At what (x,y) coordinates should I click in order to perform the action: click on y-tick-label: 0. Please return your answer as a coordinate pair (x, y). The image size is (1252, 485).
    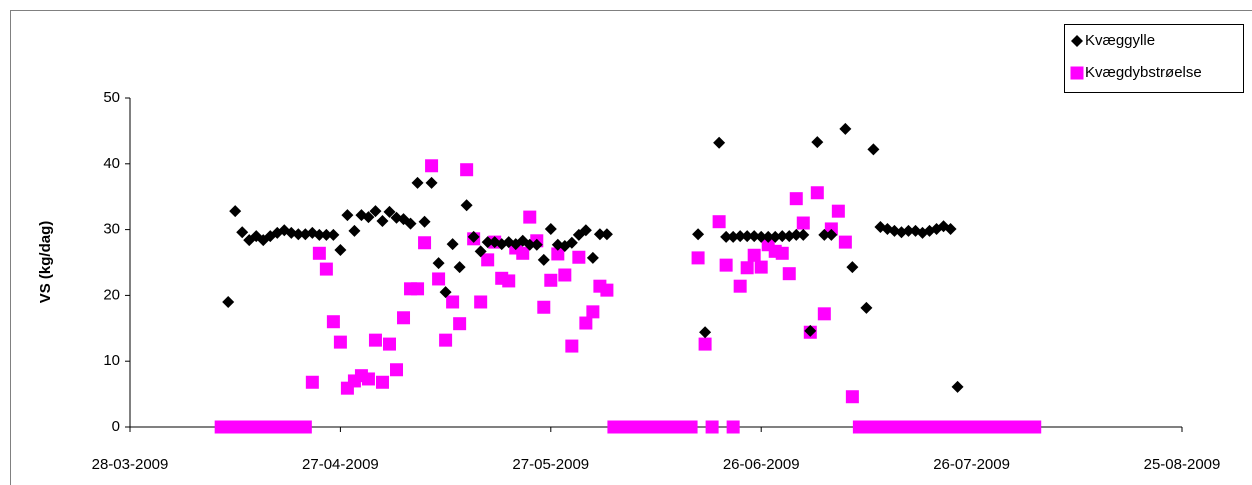
    Looking at the image, I should click on (116, 426).